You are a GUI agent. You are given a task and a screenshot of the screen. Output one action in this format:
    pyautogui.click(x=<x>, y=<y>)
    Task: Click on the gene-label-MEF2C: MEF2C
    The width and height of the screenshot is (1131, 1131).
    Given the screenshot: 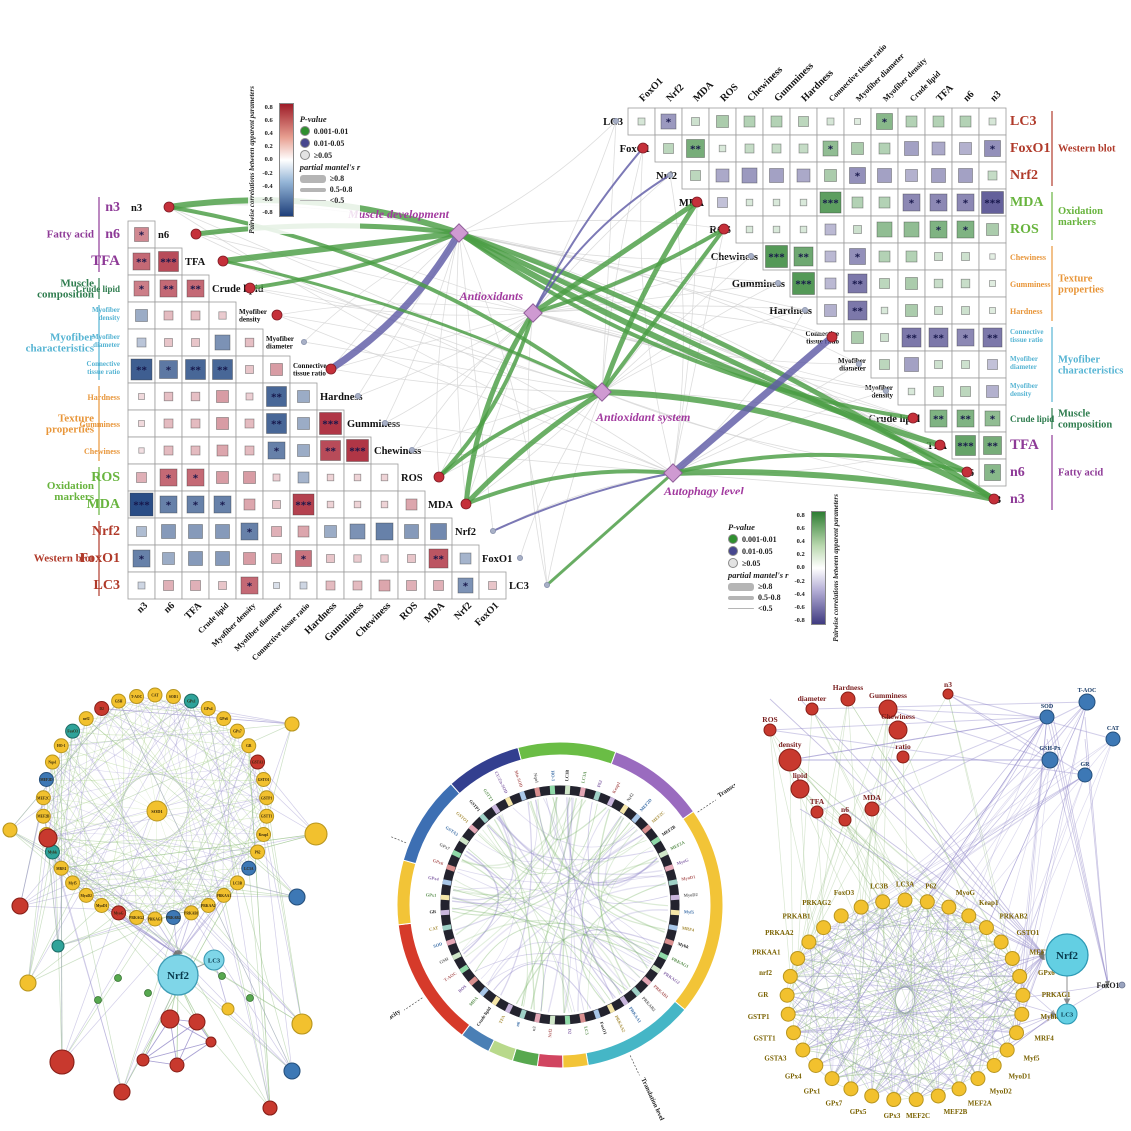 What is the action you would take?
    pyautogui.click(x=918, y=1116)
    